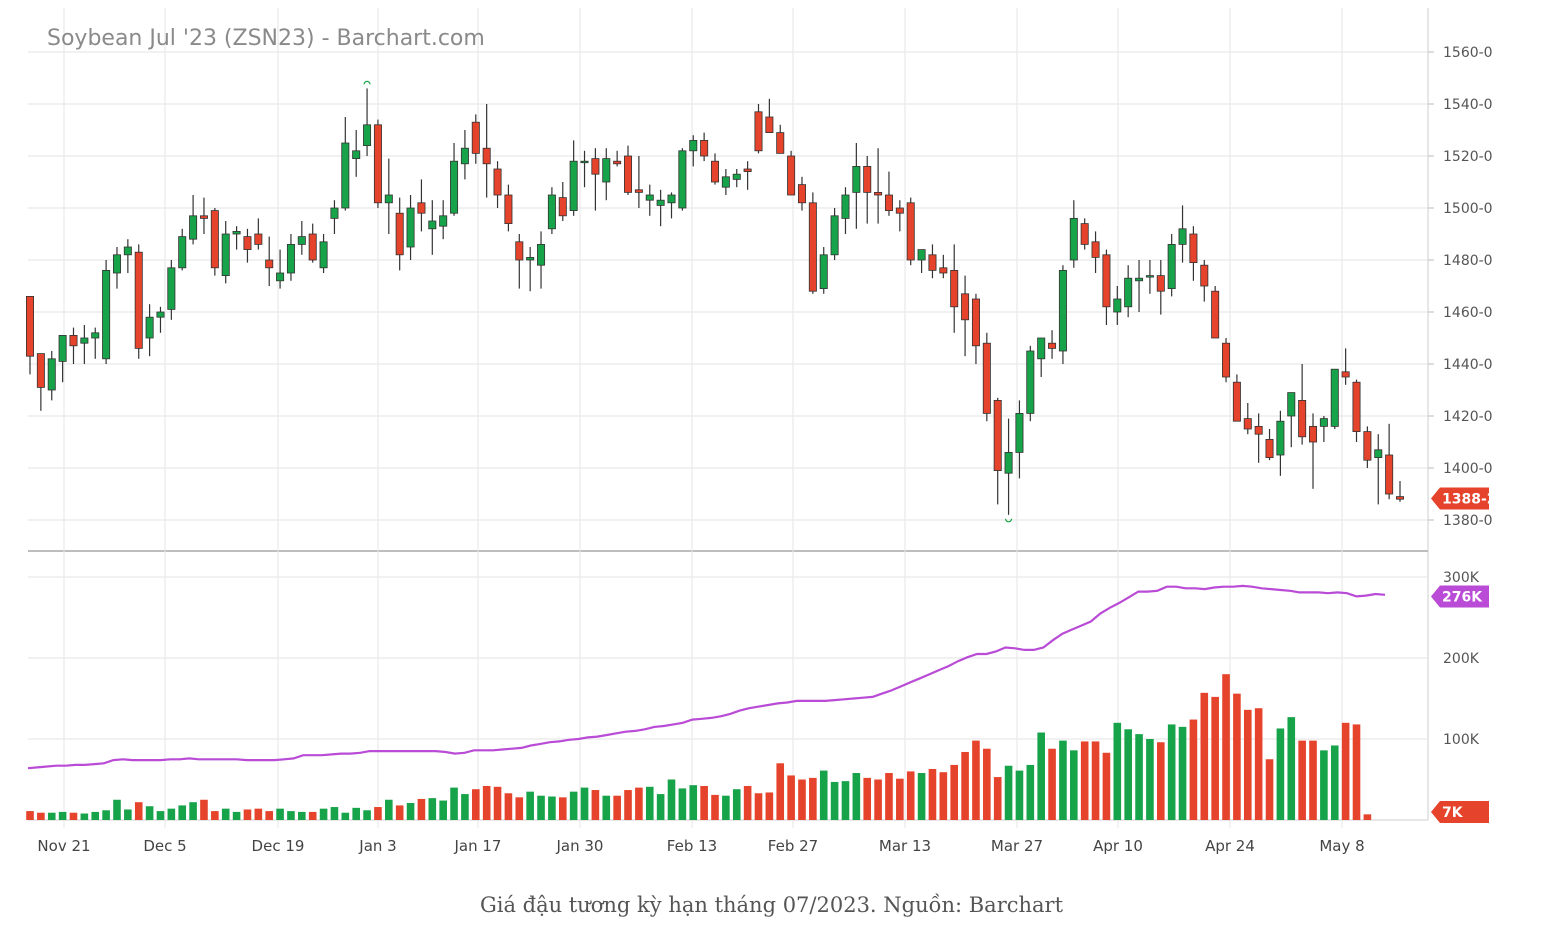  What do you see at coordinates (1461, 659) in the screenshot?
I see `volume-tick-label: 200K` at bounding box center [1461, 659].